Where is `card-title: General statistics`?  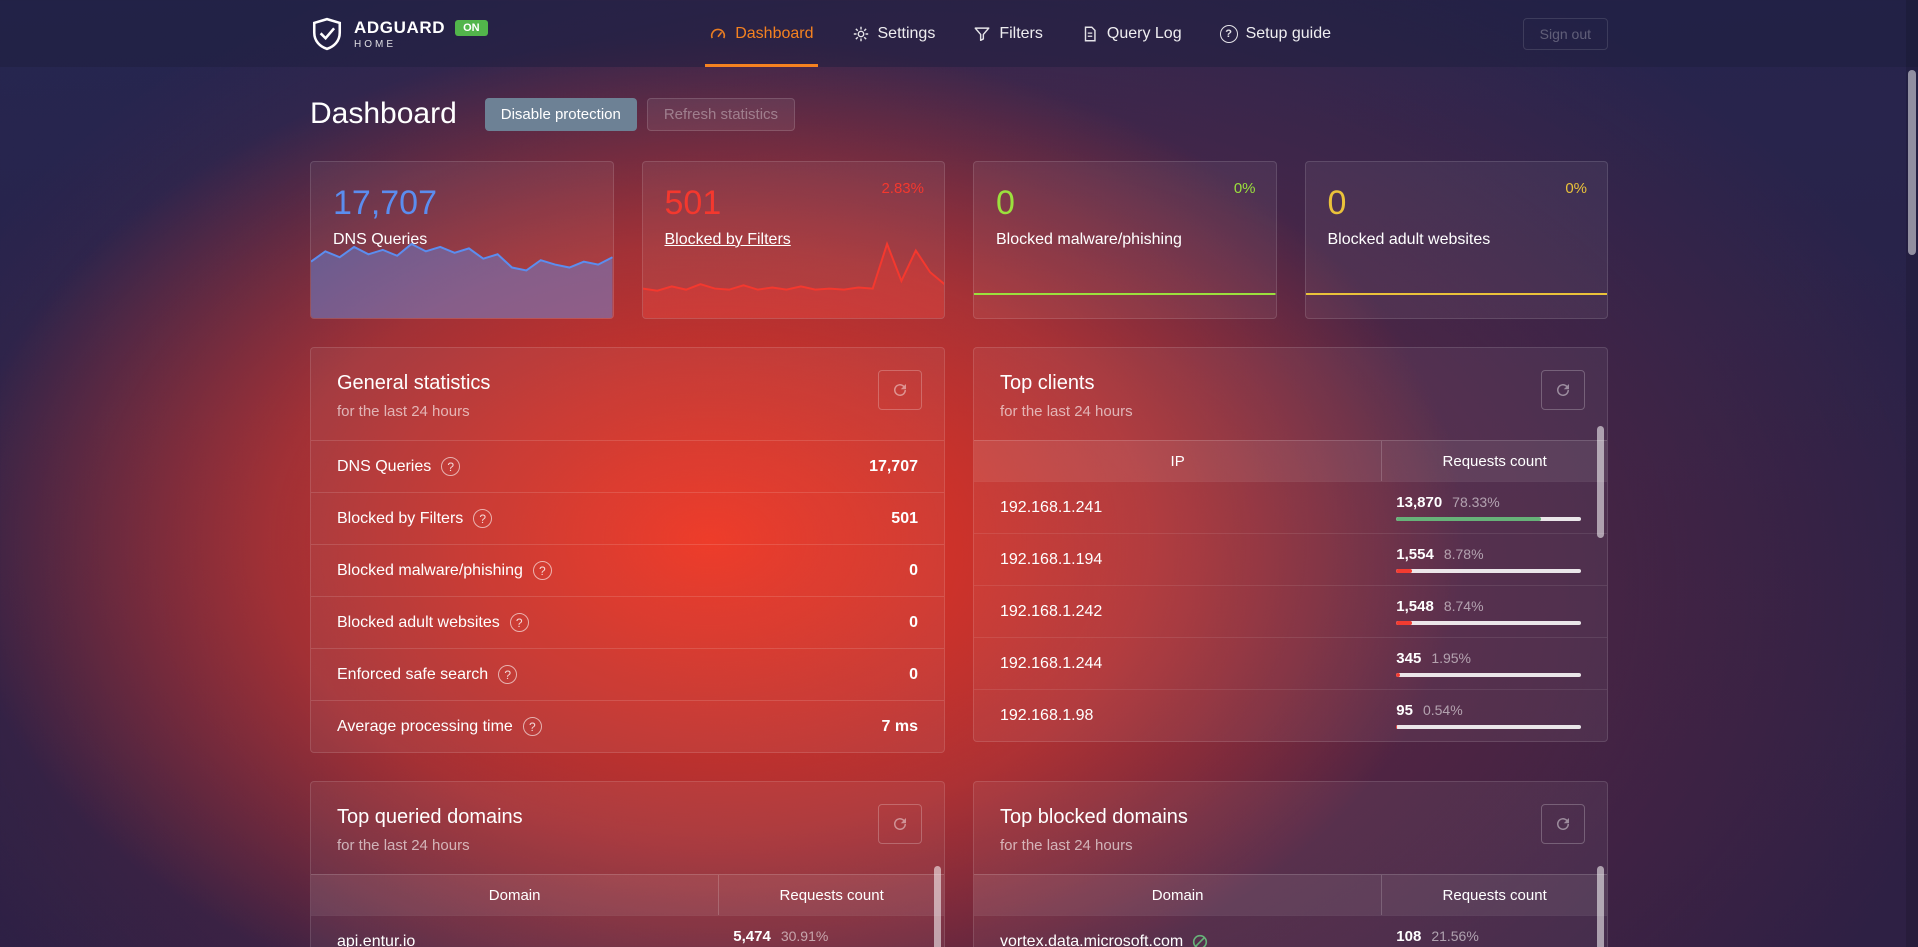 card-title: General statistics is located at coordinates (414, 383).